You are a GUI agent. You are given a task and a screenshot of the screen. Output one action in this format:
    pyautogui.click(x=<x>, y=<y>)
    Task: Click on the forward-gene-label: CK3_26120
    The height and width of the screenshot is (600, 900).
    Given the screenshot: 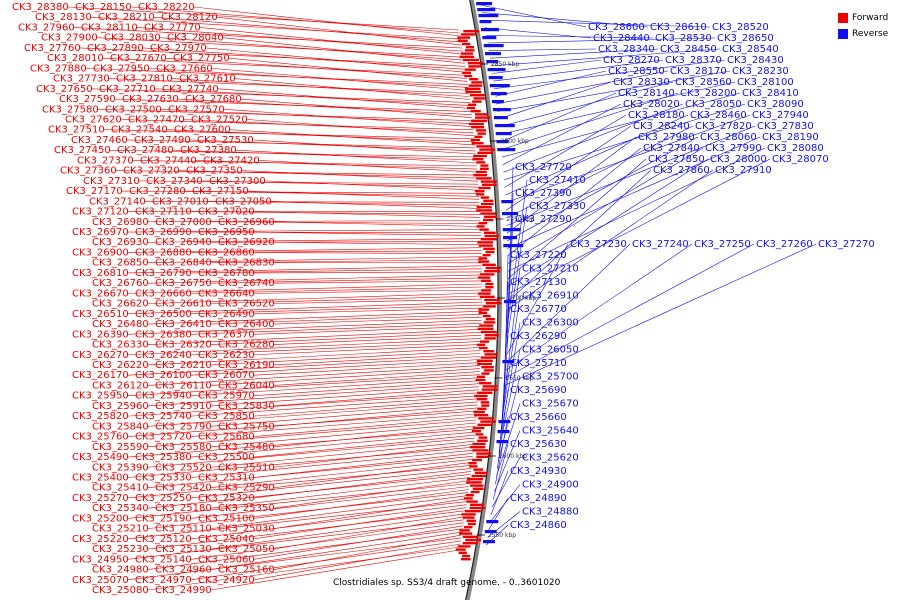 What is the action you would take?
    pyautogui.click(x=120, y=385)
    